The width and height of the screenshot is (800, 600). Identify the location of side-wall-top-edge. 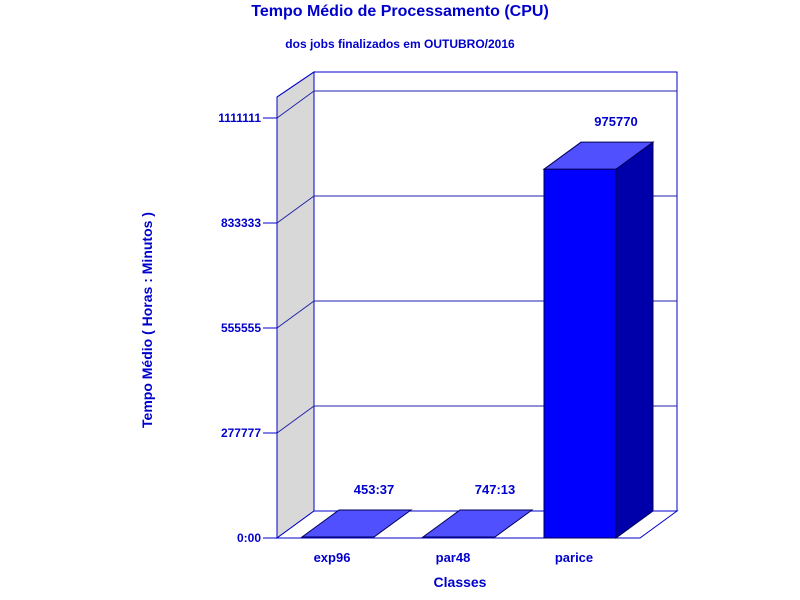
(295, 84).